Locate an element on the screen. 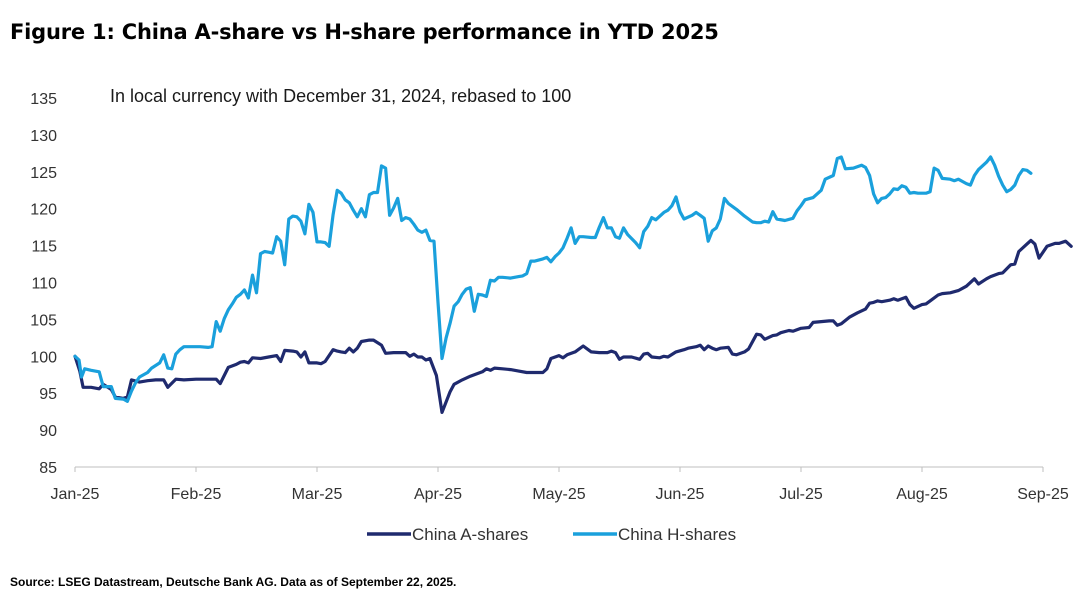 The height and width of the screenshot is (597, 1083). y-tick-label: 105 is located at coordinates (43, 320).